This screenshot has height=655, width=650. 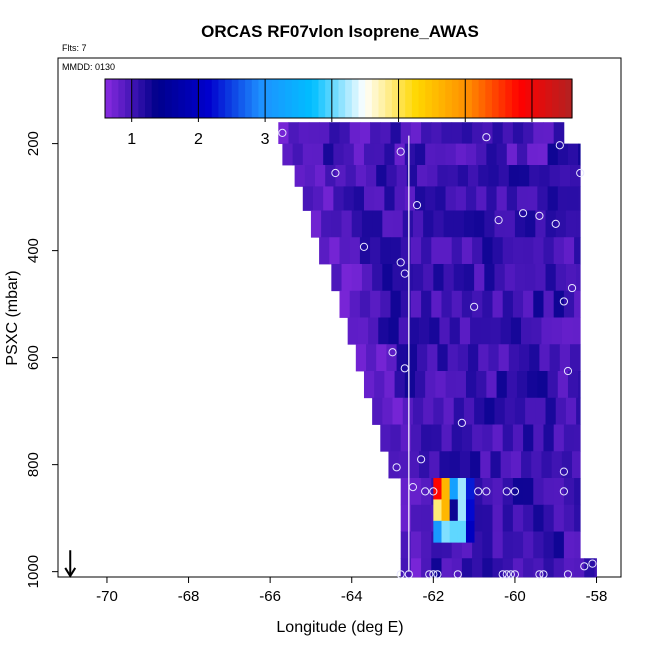 What do you see at coordinates (88, 67) in the screenshot?
I see `mmdd-label: MMDD: 0130` at bounding box center [88, 67].